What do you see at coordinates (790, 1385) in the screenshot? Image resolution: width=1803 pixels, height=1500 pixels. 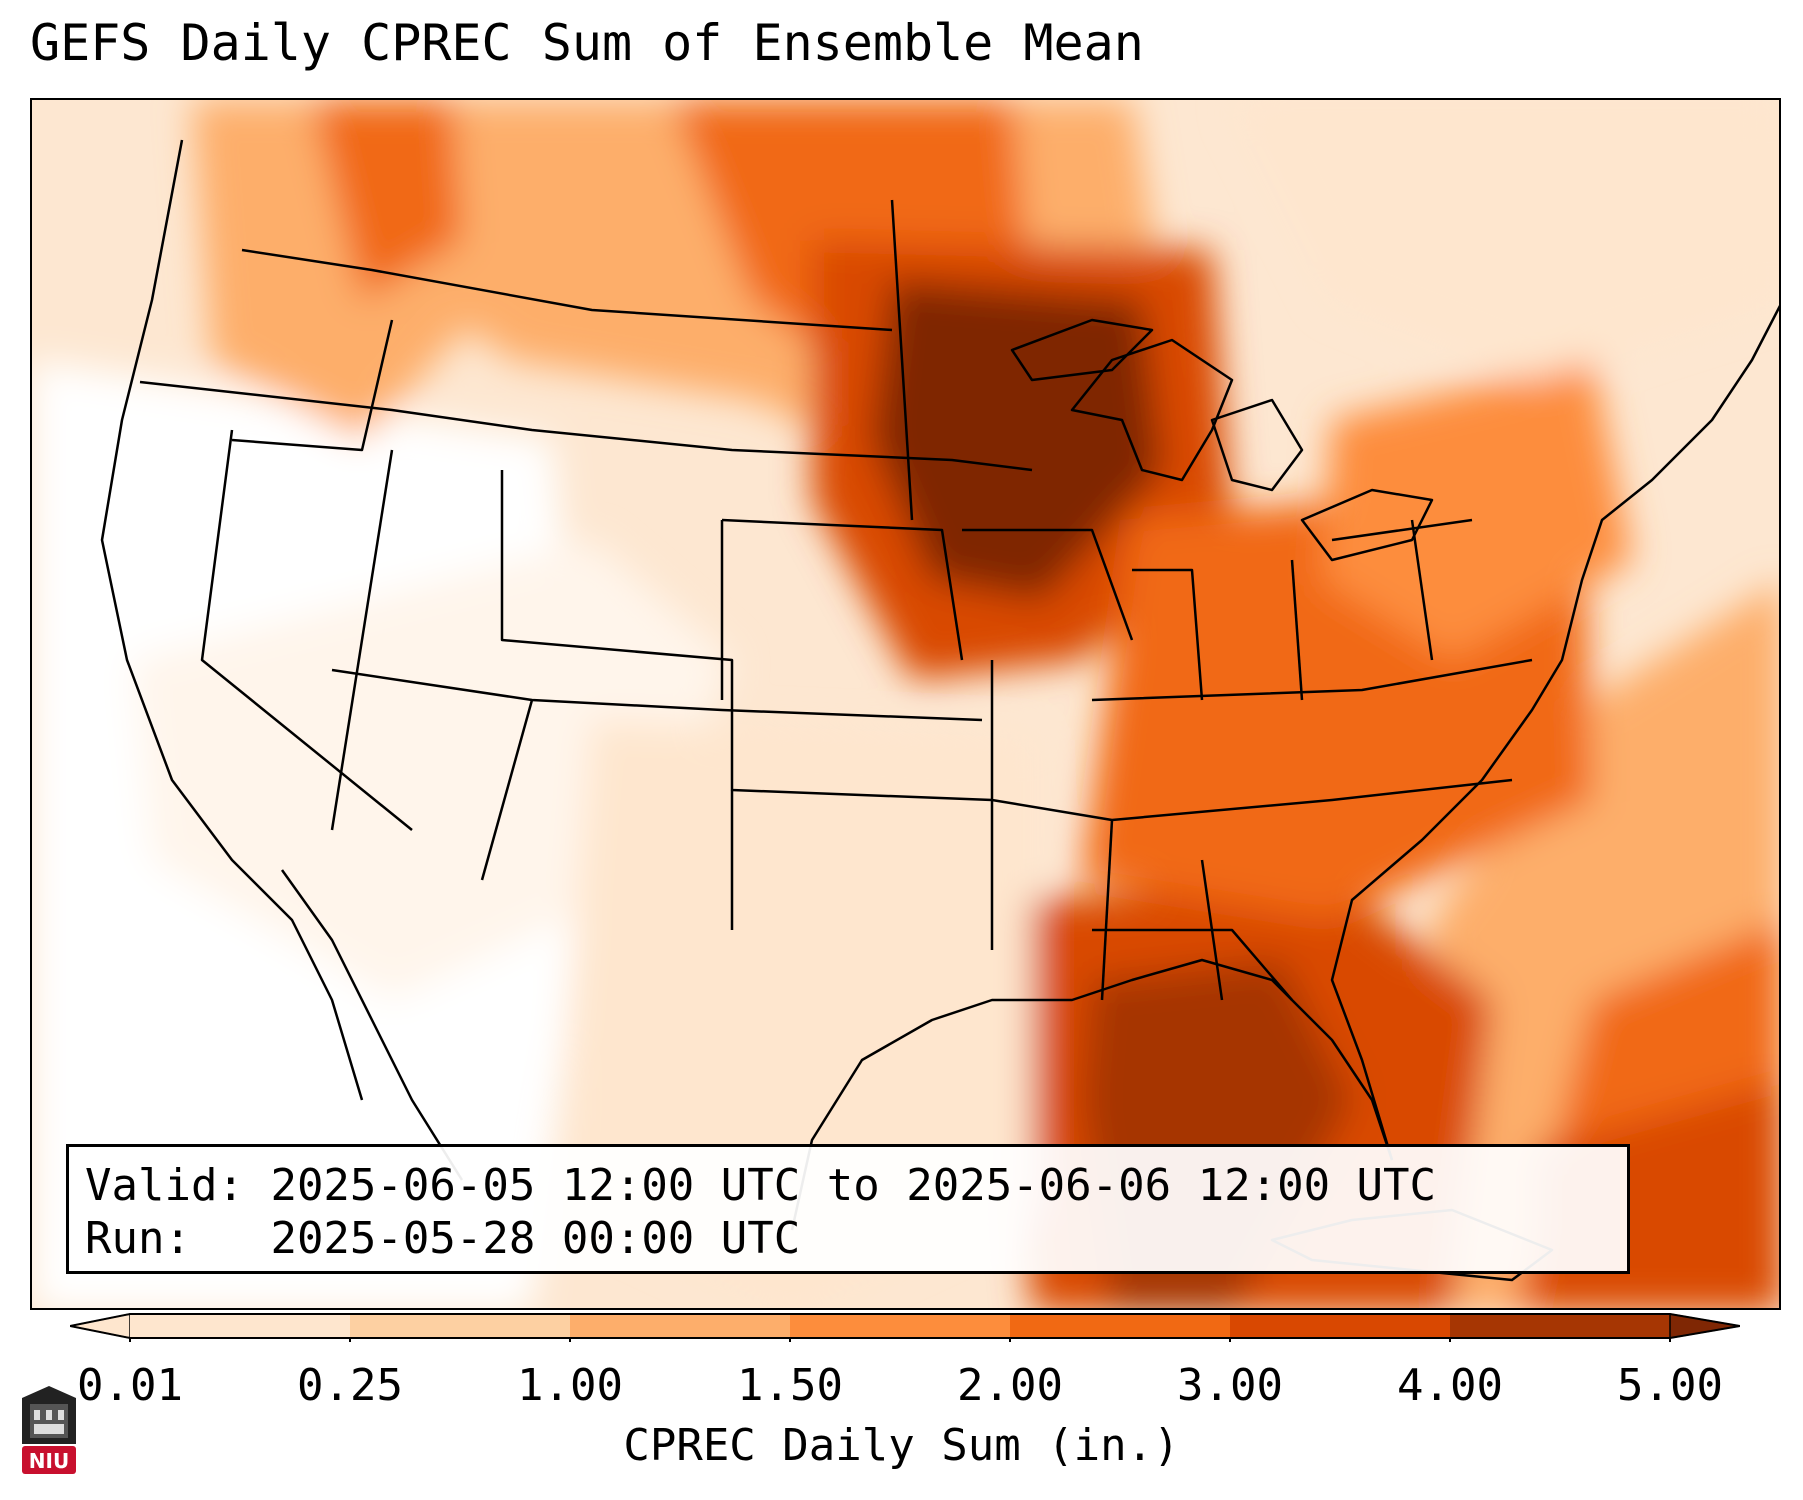 I see `colorbar-tick-label: 1.50` at bounding box center [790, 1385].